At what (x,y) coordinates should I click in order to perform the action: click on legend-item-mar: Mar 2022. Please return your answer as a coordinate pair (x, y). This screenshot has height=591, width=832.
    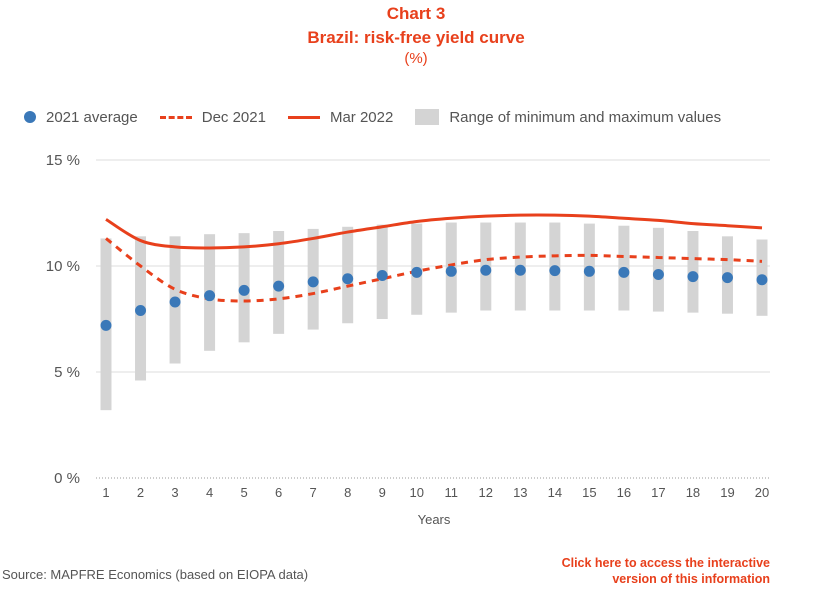
    Looking at the image, I should click on (340, 117).